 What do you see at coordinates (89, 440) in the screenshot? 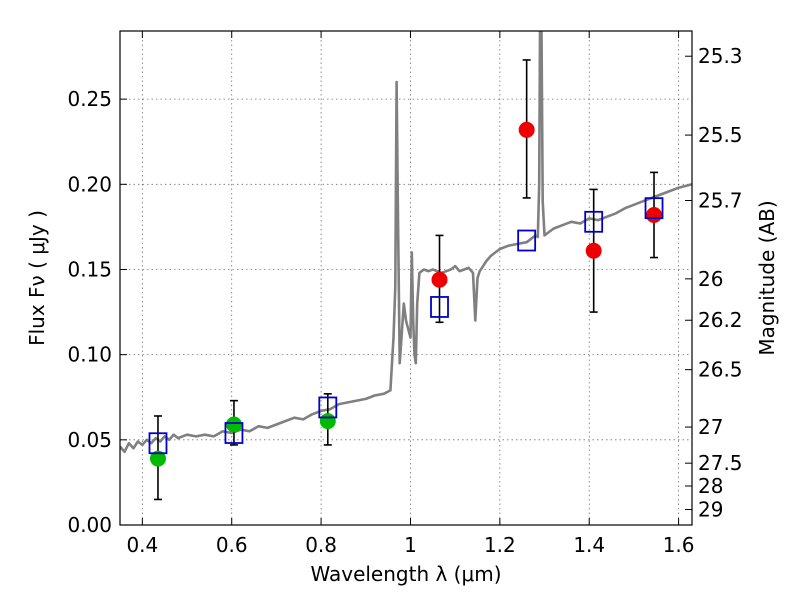
I see `y-tick-label: 0.05` at bounding box center [89, 440].